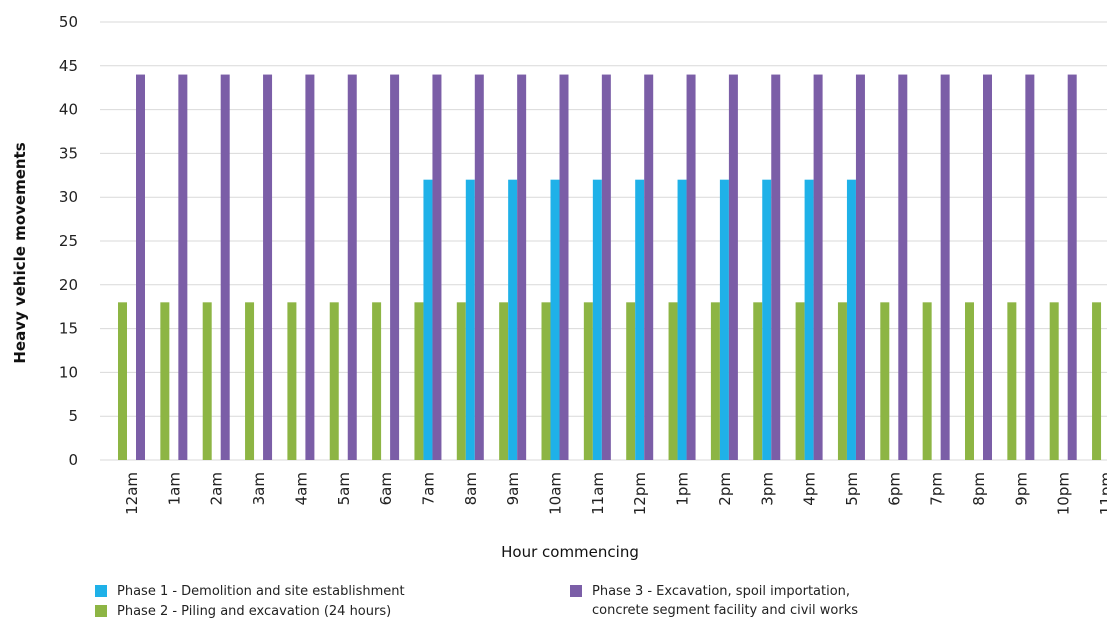 The height and width of the screenshot is (622, 1107). Describe the element at coordinates (673, 381) in the screenshot. I see `bar-phase-2-1pm` at that location.